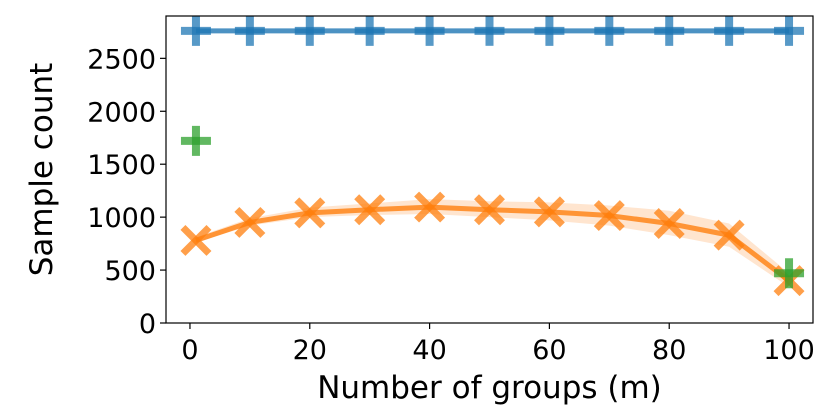  Describe the element at coordinates (669, 350) in the screenshot. I see `x-tick-label: 80` at that location.